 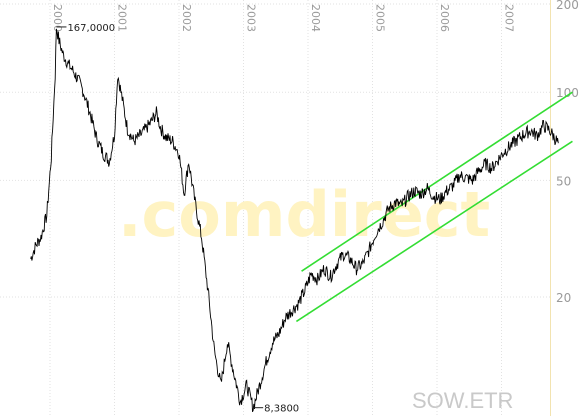 What do you see at coordinates (462, 400) in the screenshot?
I see `symbol-label: SOW.ETR` at bounding box center [462, 400].